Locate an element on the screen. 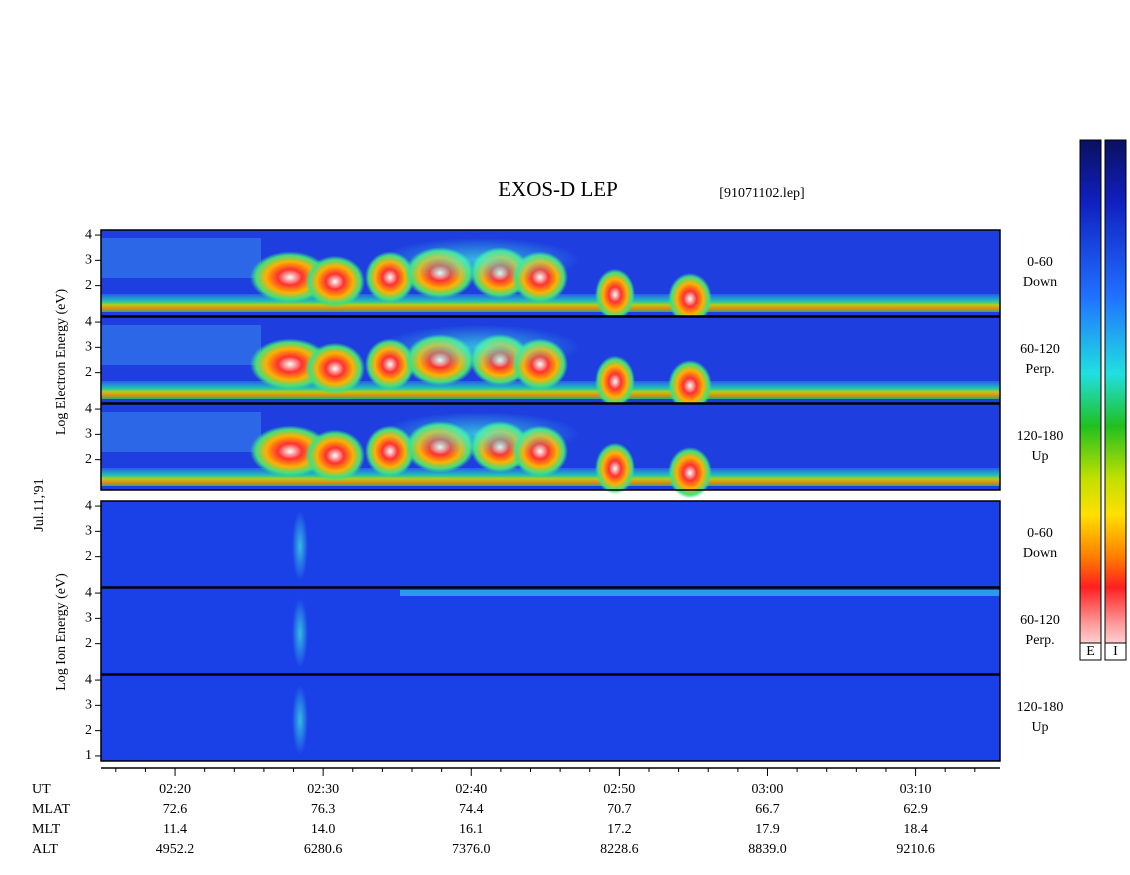 This screenshot has width=1130, height=875. orbit-row-name: MLT is located at coordinates (46, 829).